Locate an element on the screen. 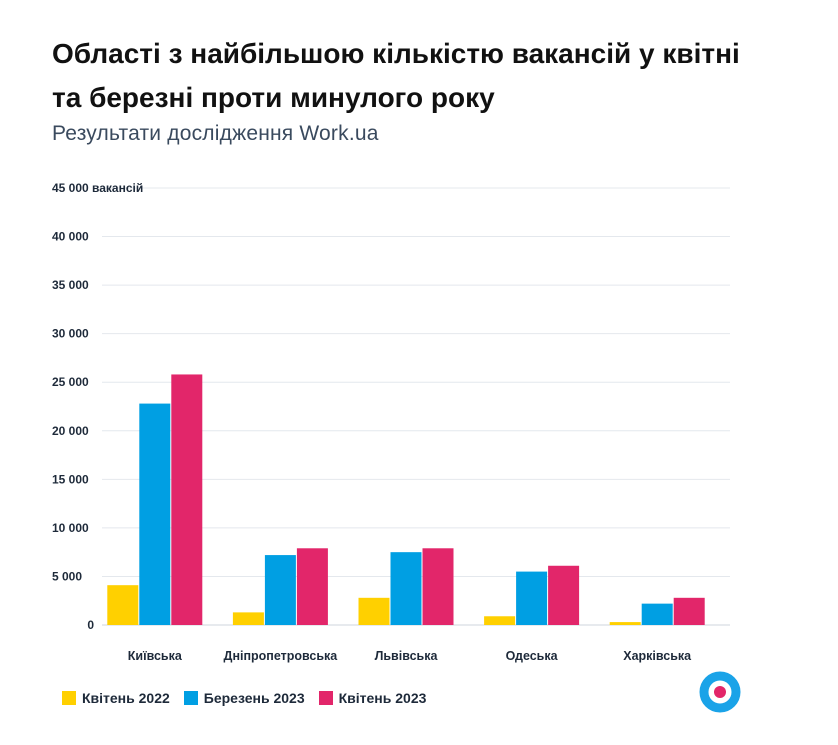 The width and height of the screenshot is (838, 745). x-category-label: Дніпропетровська is located at coordinates (281, 656).